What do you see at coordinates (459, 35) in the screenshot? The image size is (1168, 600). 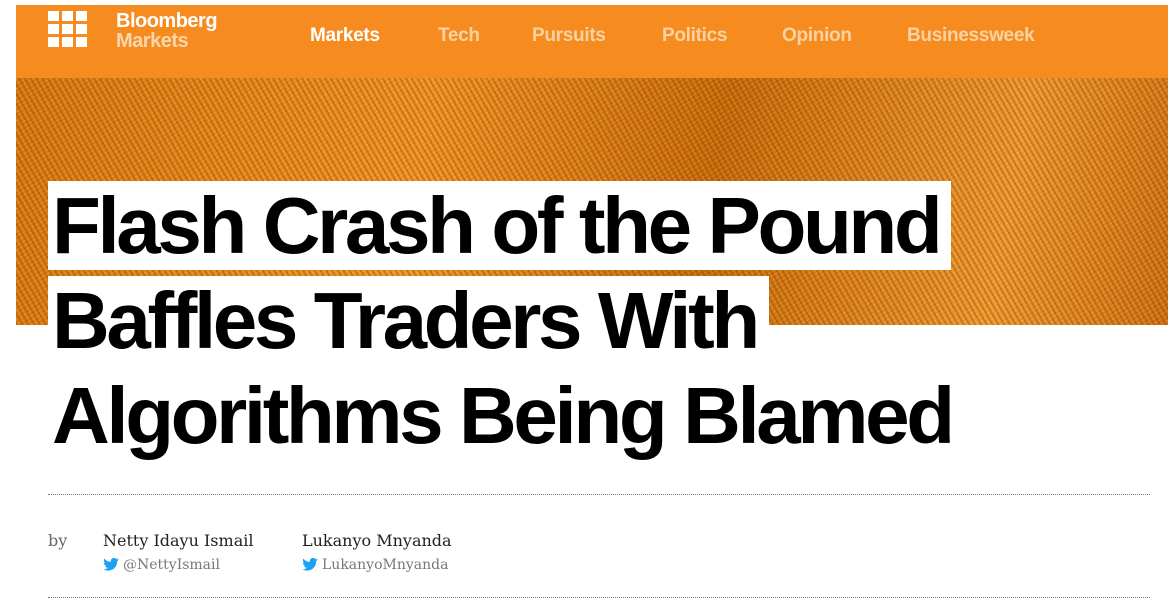 I see `nav-item: Tech` at bounding box center [459, 35].